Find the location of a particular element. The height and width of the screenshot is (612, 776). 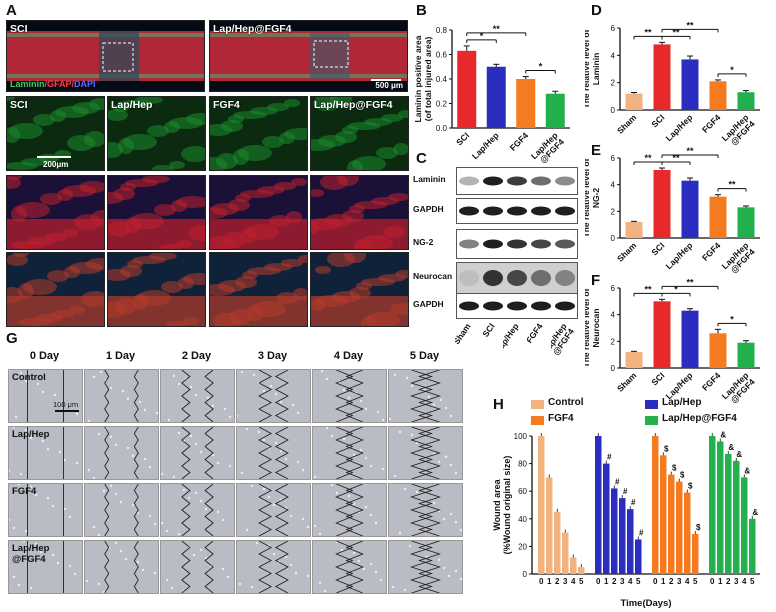

scratch-image-r4-c3 is located at coordinates (197, 567).